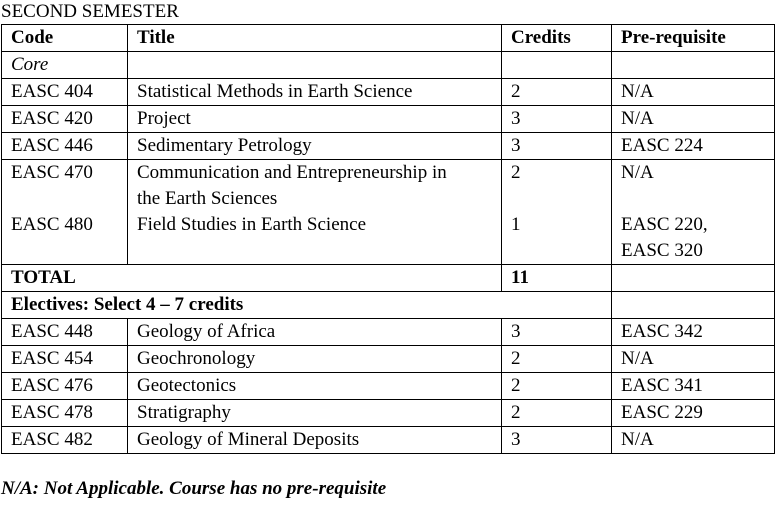 The height and width of the screenshot is (514, 782). Describe the element at coordinates (693, 146) in the screenshot. I see `course-prereq: EASC 224` at that location.